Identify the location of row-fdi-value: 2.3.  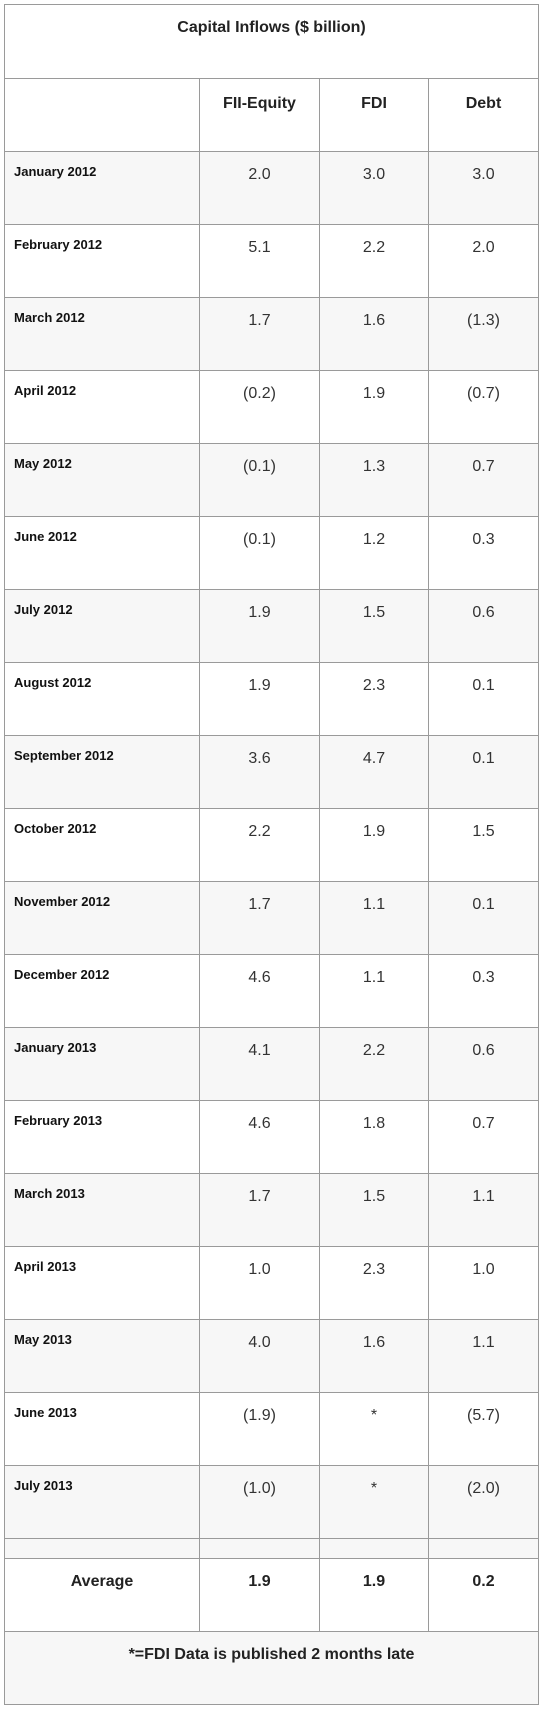
(374, 1283).